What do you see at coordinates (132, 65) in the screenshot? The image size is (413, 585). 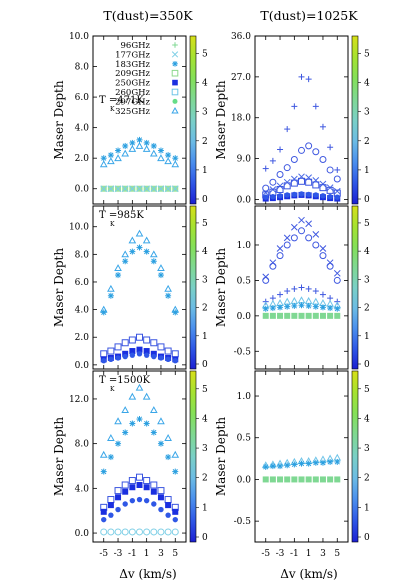 I see `legend-label: 183GHz` at bounding box center [132, 65].